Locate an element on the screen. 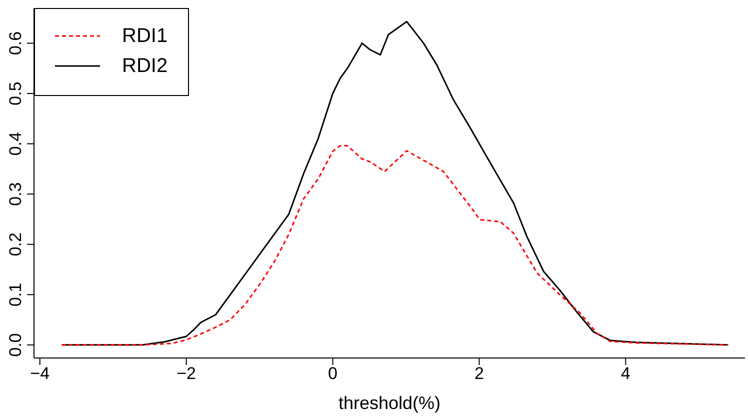  y-tick-label: 0.1 is located at coordinates (15, 294).